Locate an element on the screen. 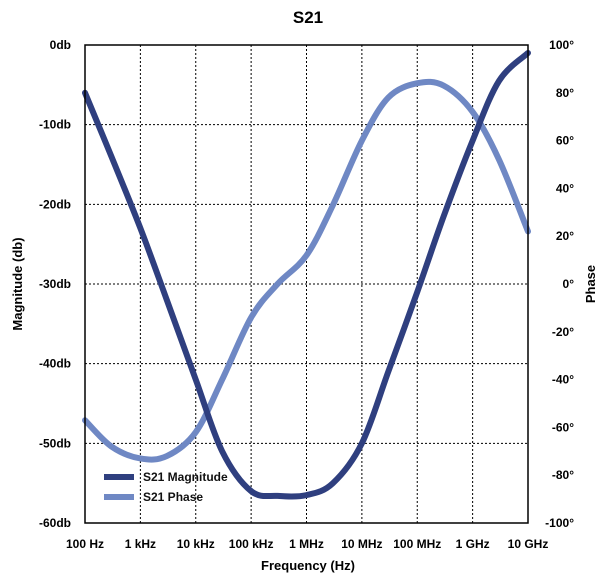  x-tick-label: 10 MHz is located at coordinates (361, 544).